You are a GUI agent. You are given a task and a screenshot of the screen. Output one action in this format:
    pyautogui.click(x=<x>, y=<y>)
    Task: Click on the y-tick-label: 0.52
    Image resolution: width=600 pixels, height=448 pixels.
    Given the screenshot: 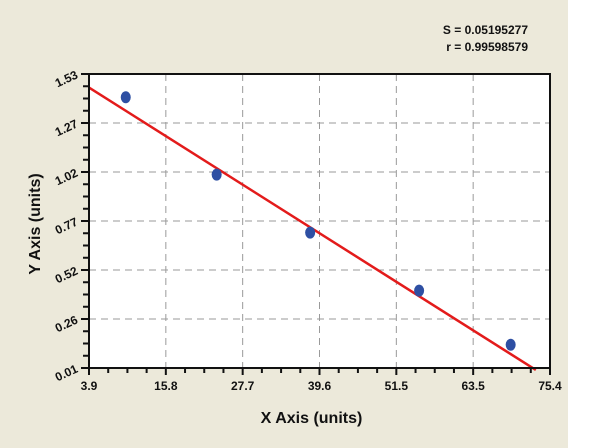 What is the action you would take?
    pyautogui.click(x=66, y=275)
    